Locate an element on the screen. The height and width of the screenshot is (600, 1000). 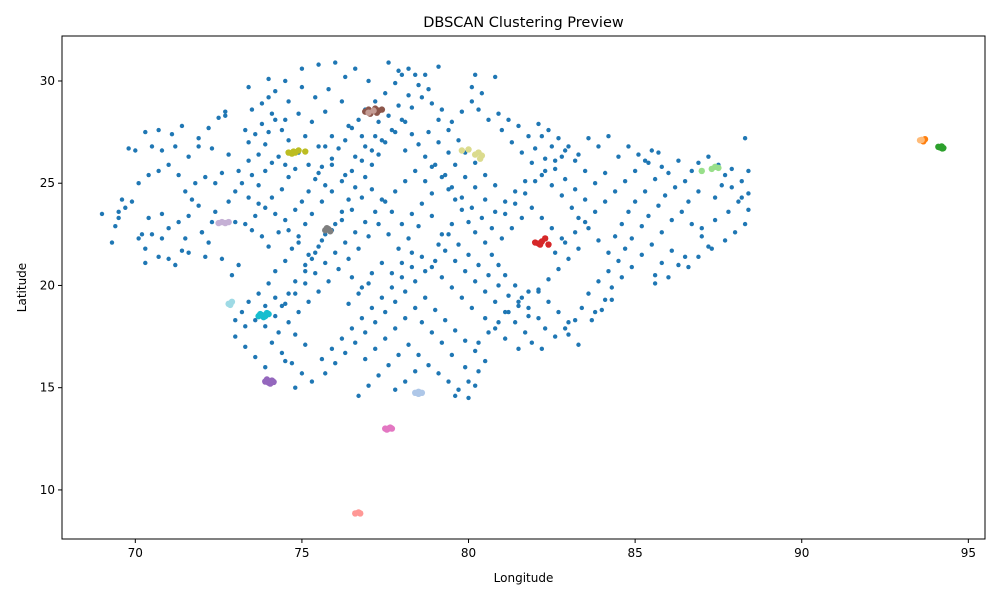
y-tick-label: 10 is located at coordinates (47, 490).